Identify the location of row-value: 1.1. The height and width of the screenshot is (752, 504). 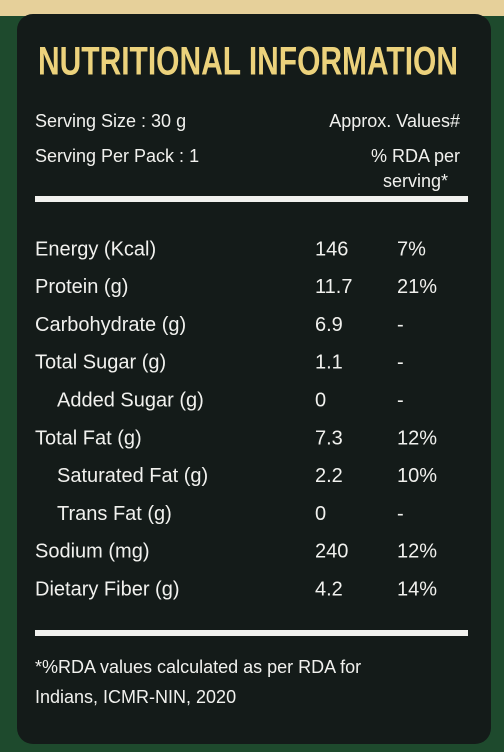
(329, 363).